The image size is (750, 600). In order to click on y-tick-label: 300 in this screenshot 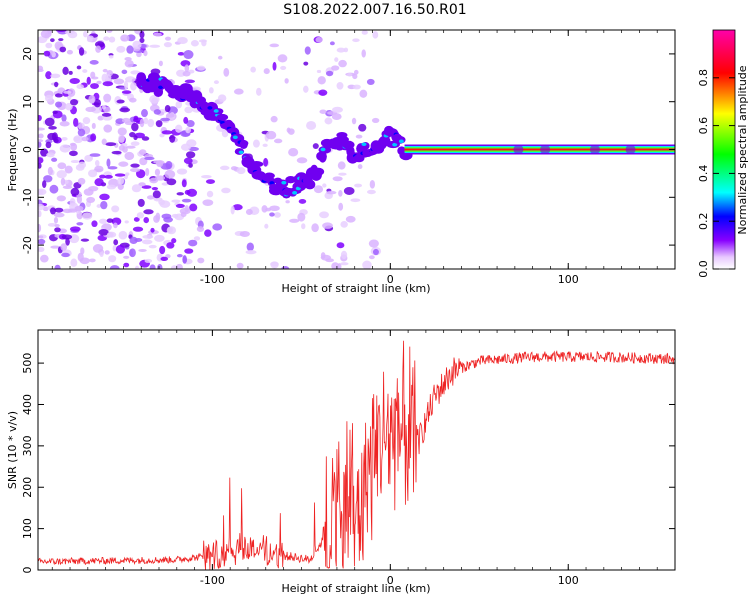, I will do `click(27, 445)`.